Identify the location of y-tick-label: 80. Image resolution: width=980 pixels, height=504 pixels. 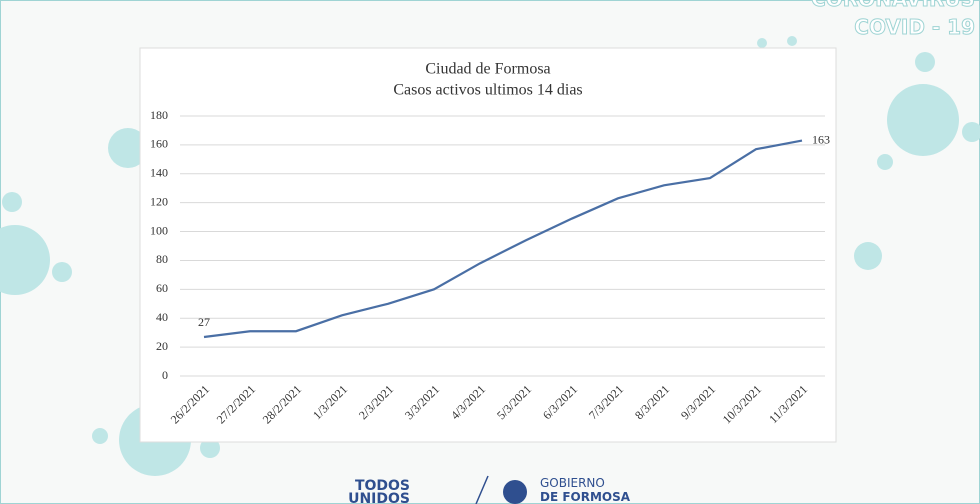
(162, 259).